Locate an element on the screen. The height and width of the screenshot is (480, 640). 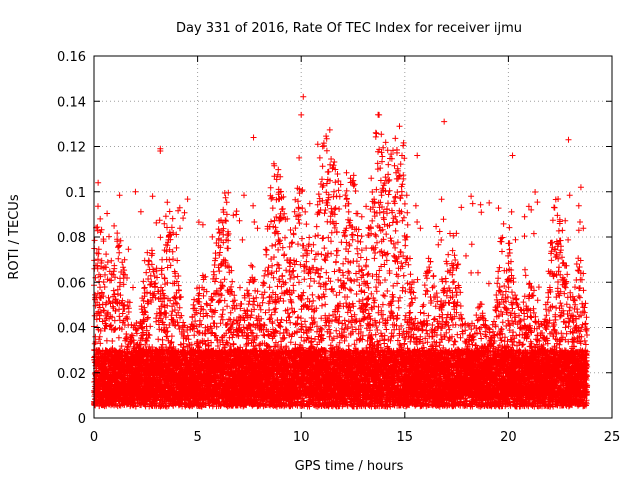
x-tick-label: 25 is located at coordinates (612, 437).